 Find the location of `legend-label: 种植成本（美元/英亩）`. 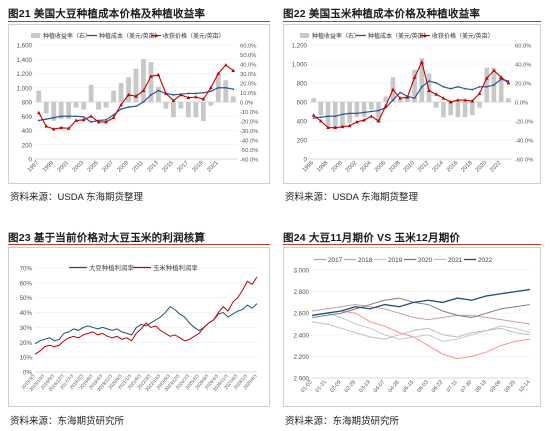

legend-label: 种植成本（美元/英亩） is located at coordinates (399, 36).